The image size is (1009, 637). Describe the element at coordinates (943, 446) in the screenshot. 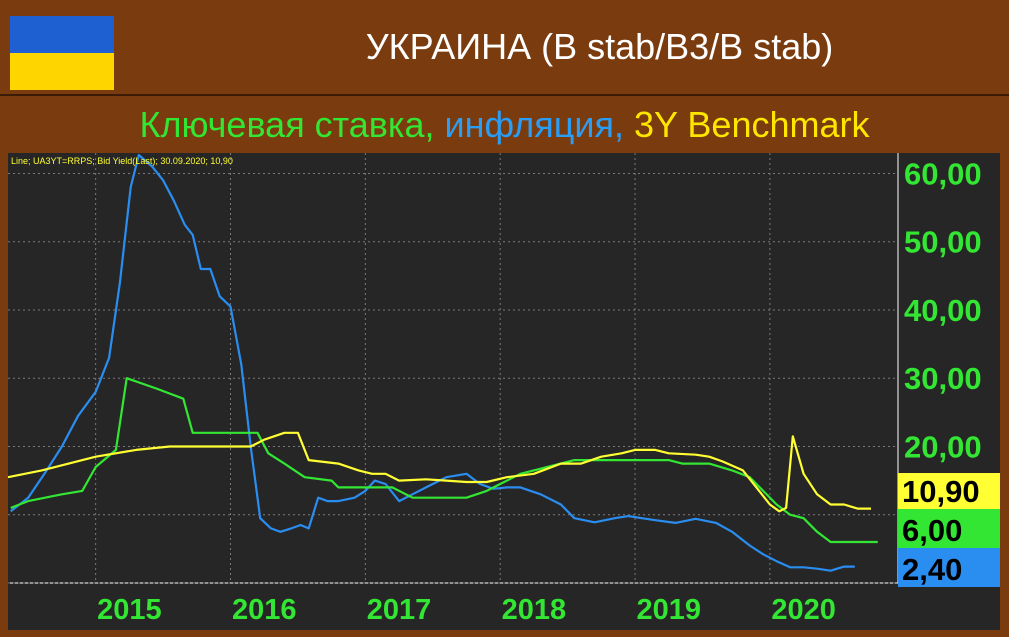

I see `y-tick-label: 20,00` at that location.